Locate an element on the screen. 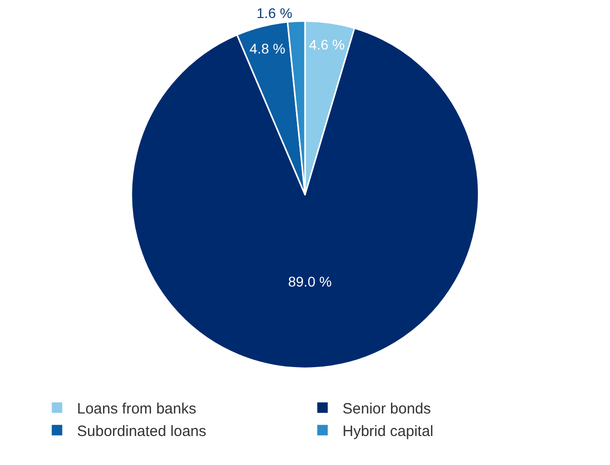 This screenshot has height=465, width=610. legend-label: Senior bonds is located at coordinates (386, 409).